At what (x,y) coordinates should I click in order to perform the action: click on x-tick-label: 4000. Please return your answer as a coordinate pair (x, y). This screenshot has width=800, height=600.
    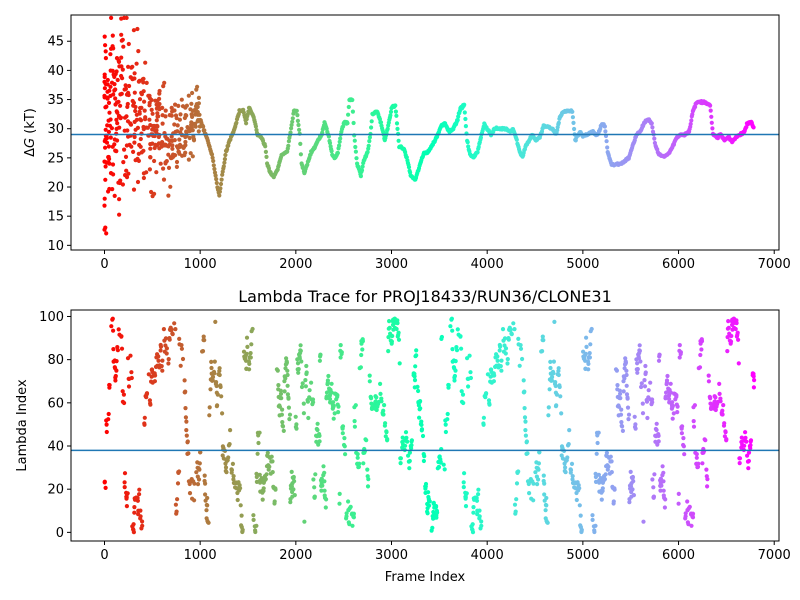
    Looking at the image, I should click on (487, 555).